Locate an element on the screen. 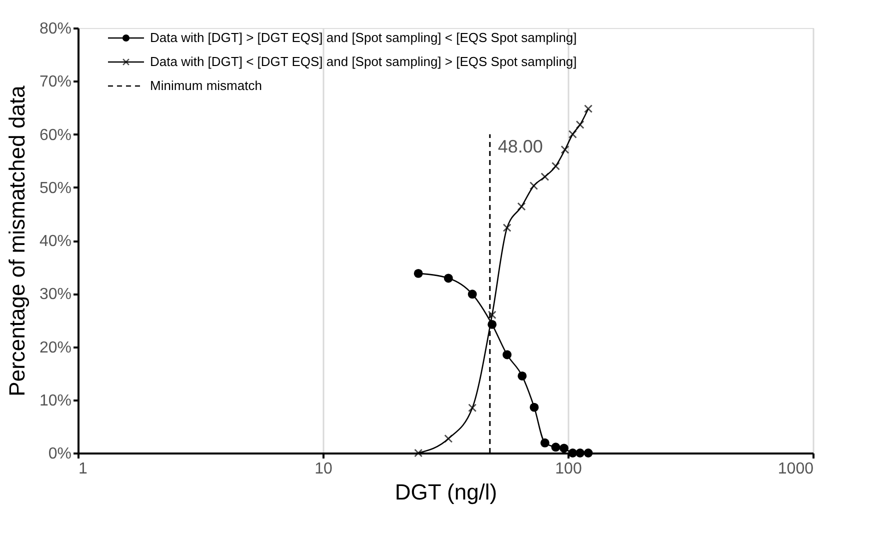 This screenshot has height=547, width=880. legend-label: Minimum mismatch is located at coordinates (206, 85).